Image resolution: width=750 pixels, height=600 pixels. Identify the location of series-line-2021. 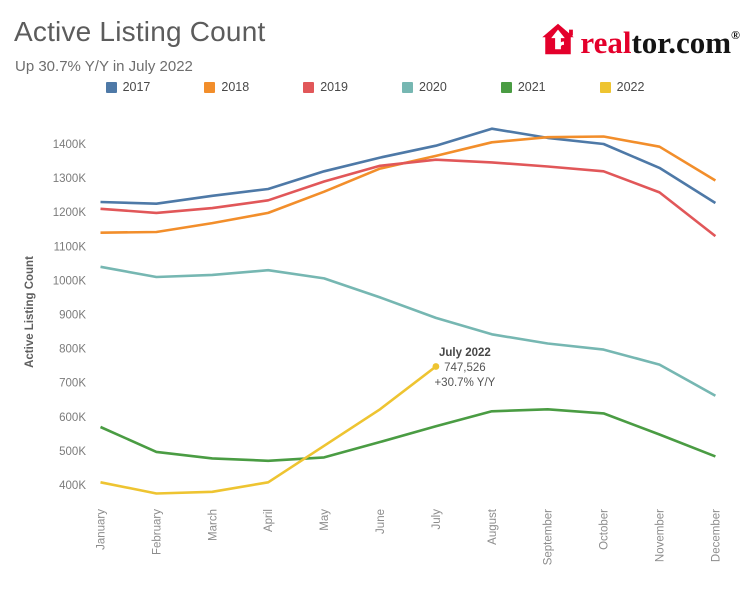
(407, 435).